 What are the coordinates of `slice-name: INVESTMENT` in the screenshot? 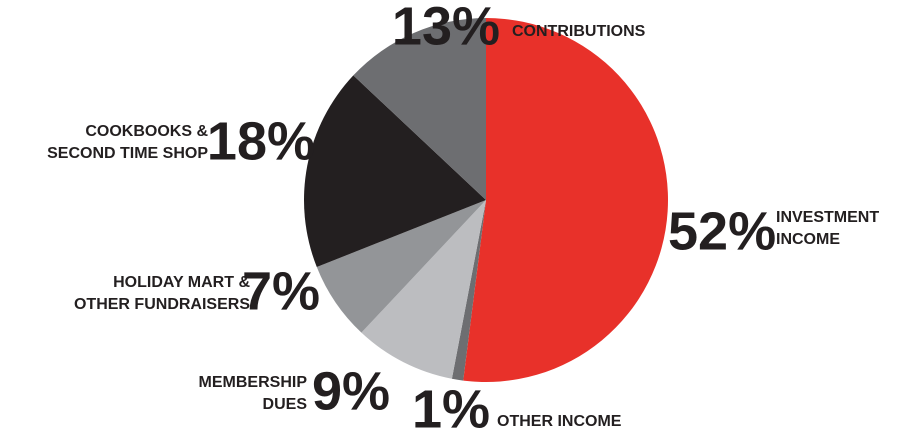 It's located at (827, 217).